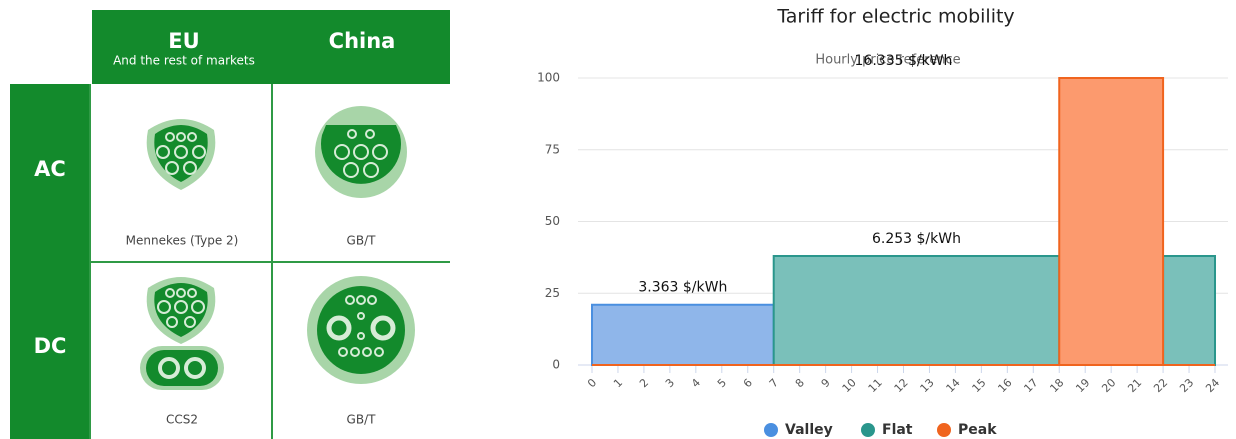 The image size is (1236, 439). I want to click on x-tick-label: 8, so click(800, 383).